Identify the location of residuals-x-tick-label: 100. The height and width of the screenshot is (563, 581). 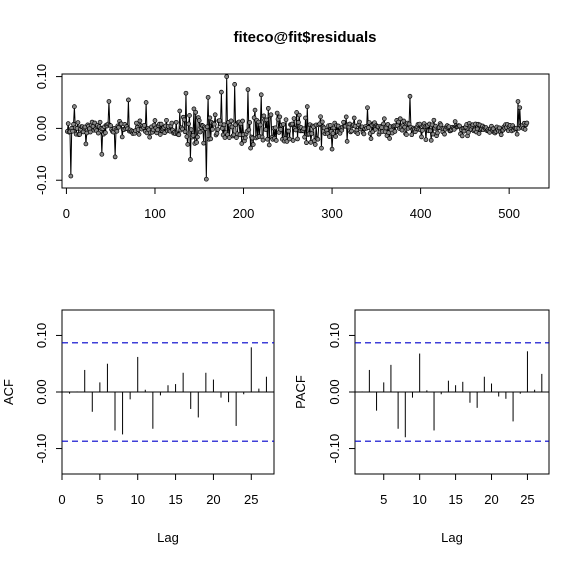
(155, 213).